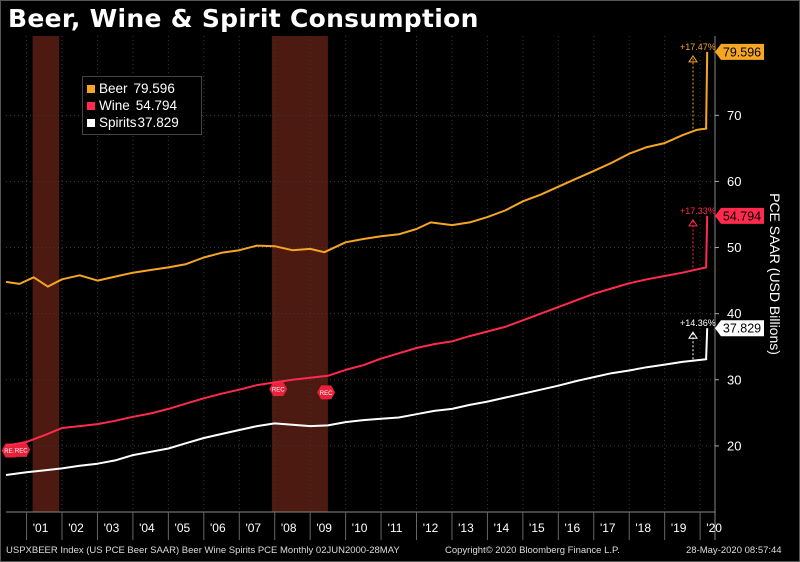 The width and height of the screenshot is (800, 562). I want to click on legend-value-wine: 54.794, so click(156, 105).